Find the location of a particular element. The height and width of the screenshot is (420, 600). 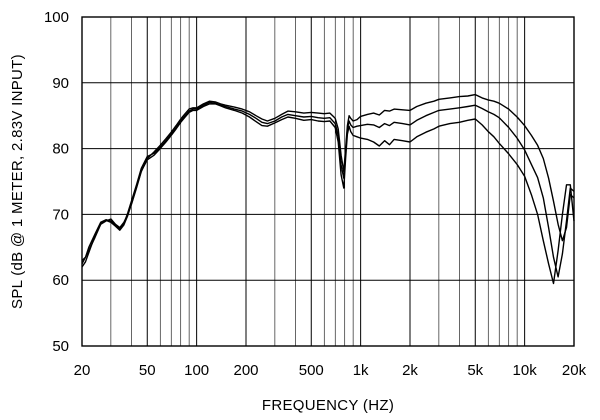

y-tick-label: 70 is located at coordinates (60, 214).